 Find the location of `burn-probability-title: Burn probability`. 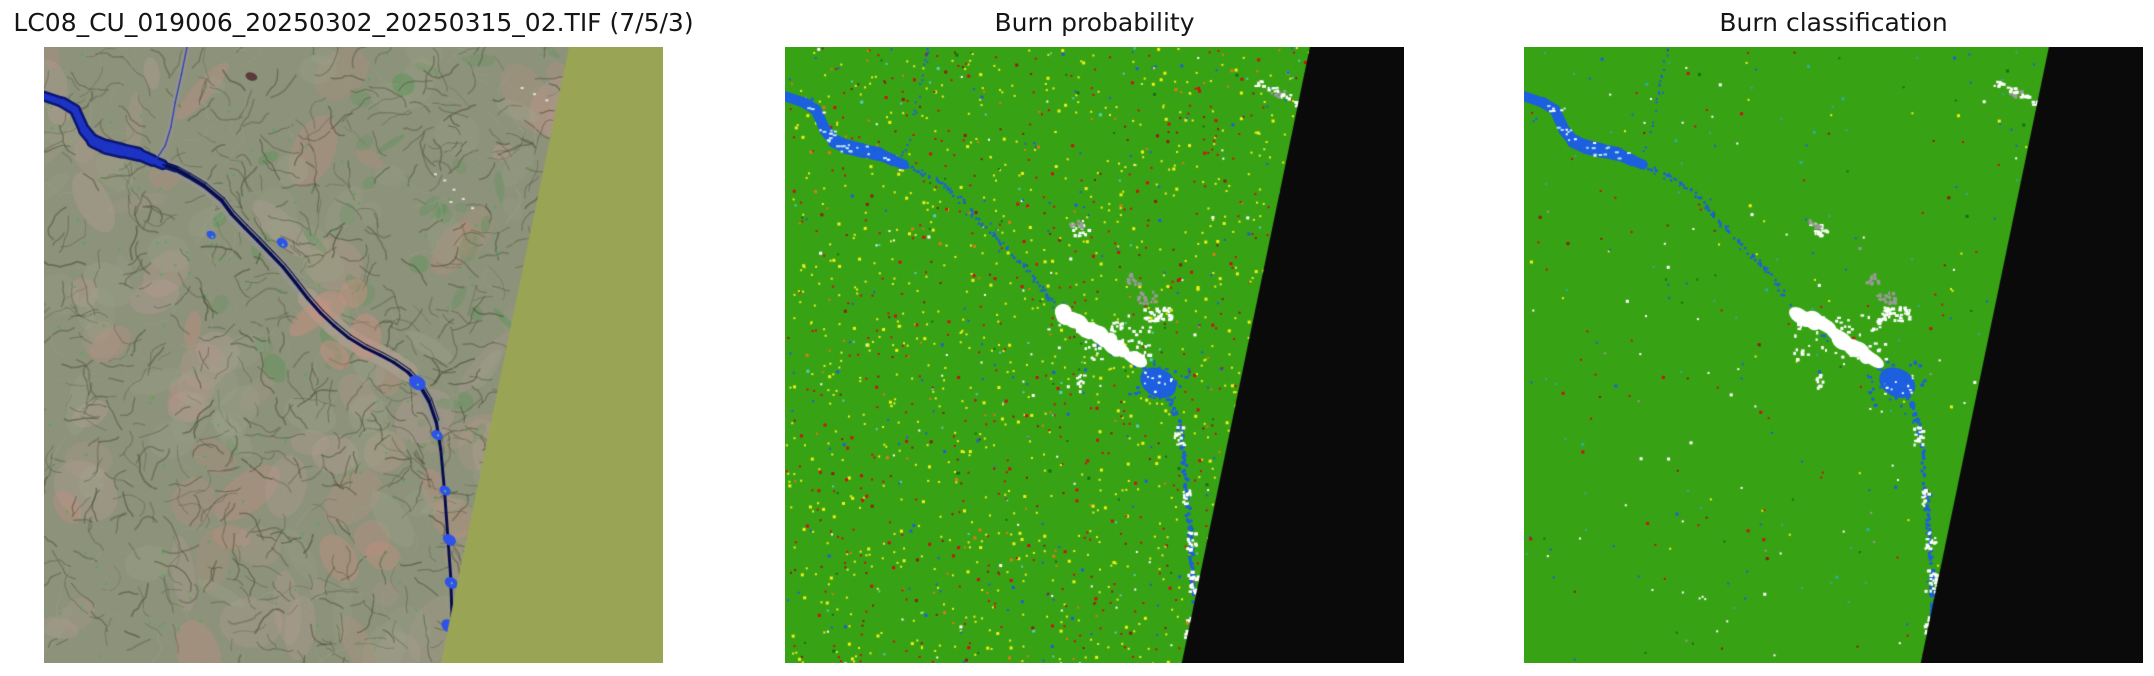

burn-probability-title: Burn probability is located at coordinates (1094, 22).